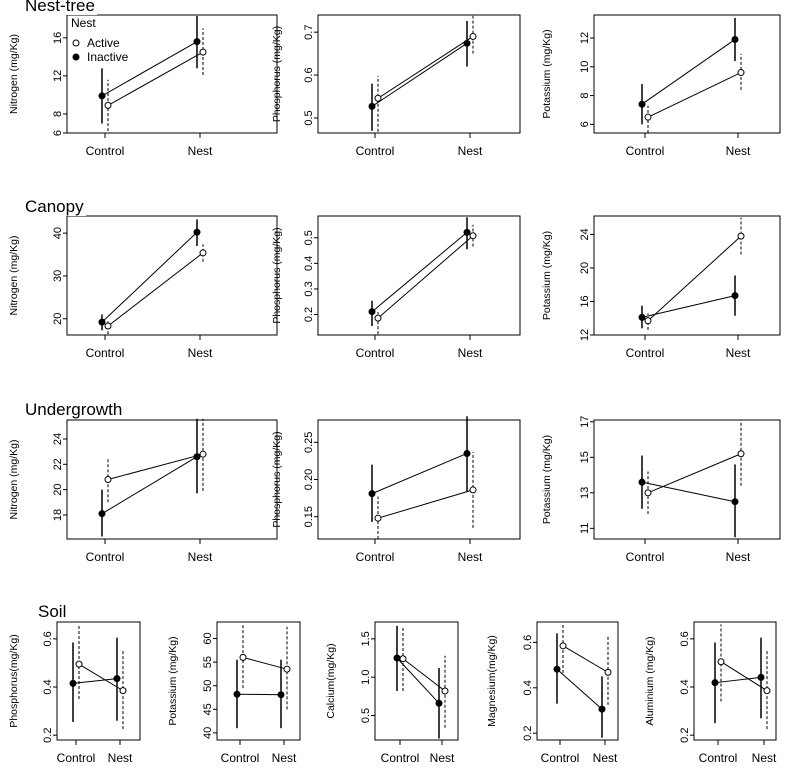 This screenshot has width=793, height=773. I want to click on y-tick-label: 22, so click(58, 464).